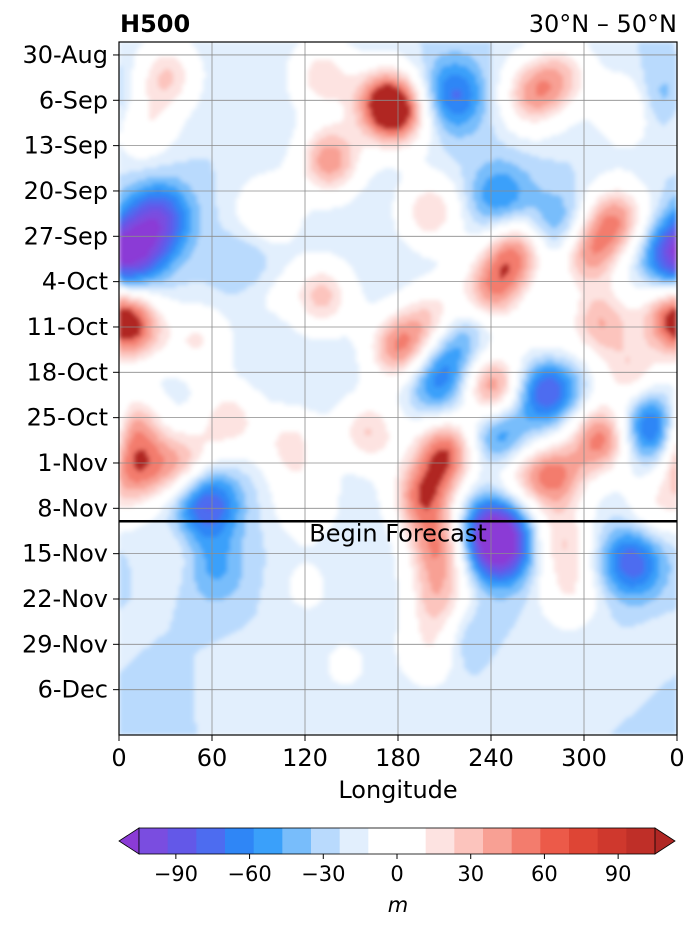  What do you see at coordinates (491, 758) in the screenshot?
I see `x-tick-label: 240` at bounding box center [491, 758].